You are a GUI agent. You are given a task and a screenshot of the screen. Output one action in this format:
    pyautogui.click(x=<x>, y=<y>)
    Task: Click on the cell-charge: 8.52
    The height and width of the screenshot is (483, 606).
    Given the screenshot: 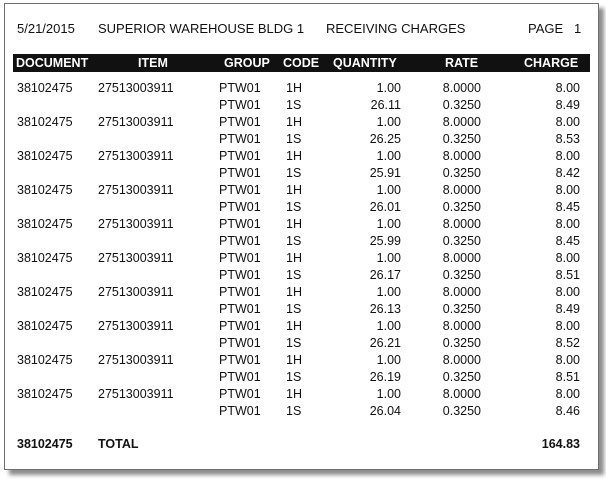 What is the action you would take?
    pyautogui.click(x=567, y=343)
    